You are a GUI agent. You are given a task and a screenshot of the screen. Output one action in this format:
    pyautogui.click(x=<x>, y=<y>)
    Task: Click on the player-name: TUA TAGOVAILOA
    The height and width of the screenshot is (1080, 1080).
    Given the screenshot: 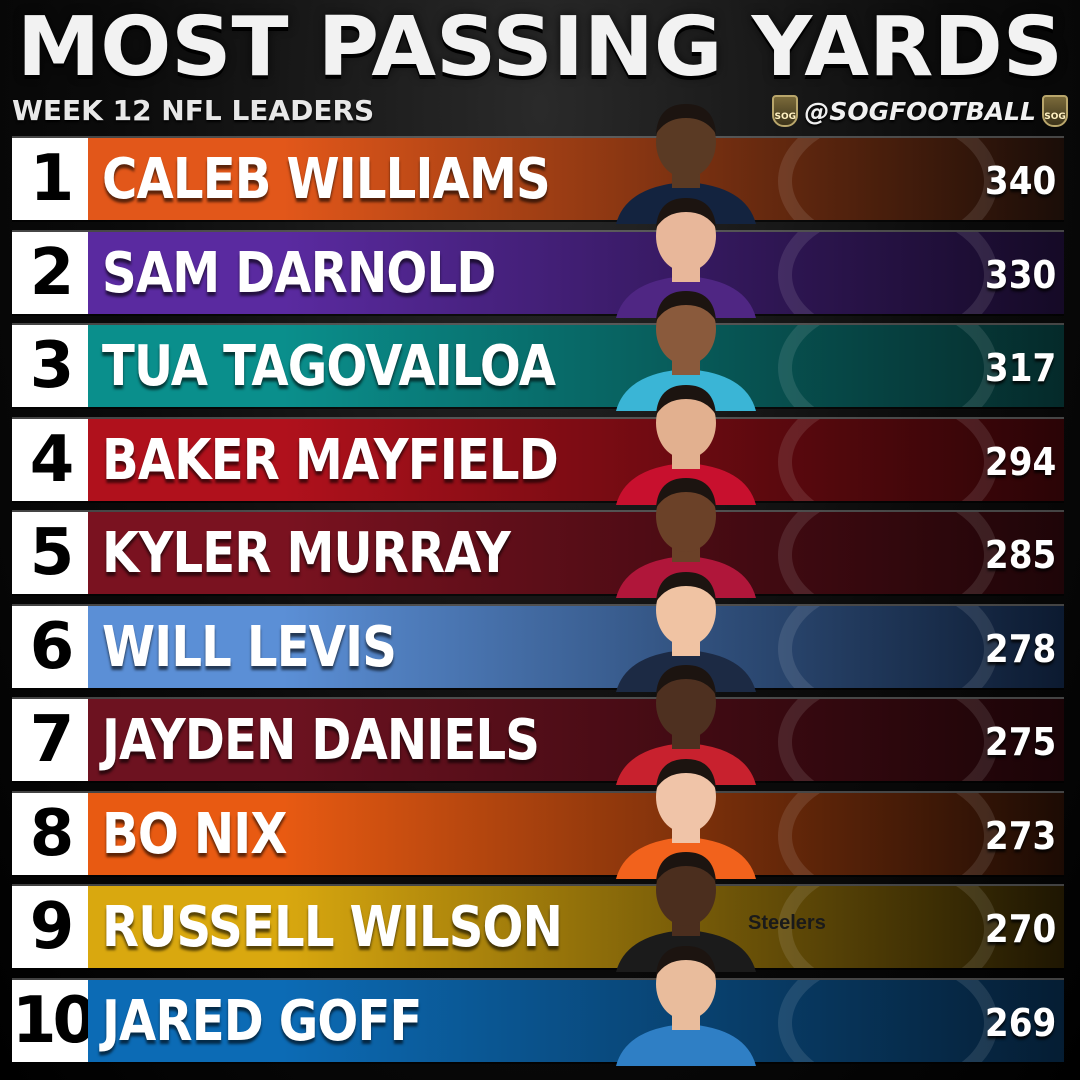 What is the action you would take?
    pyautogui.click(x=329, y=366)
    